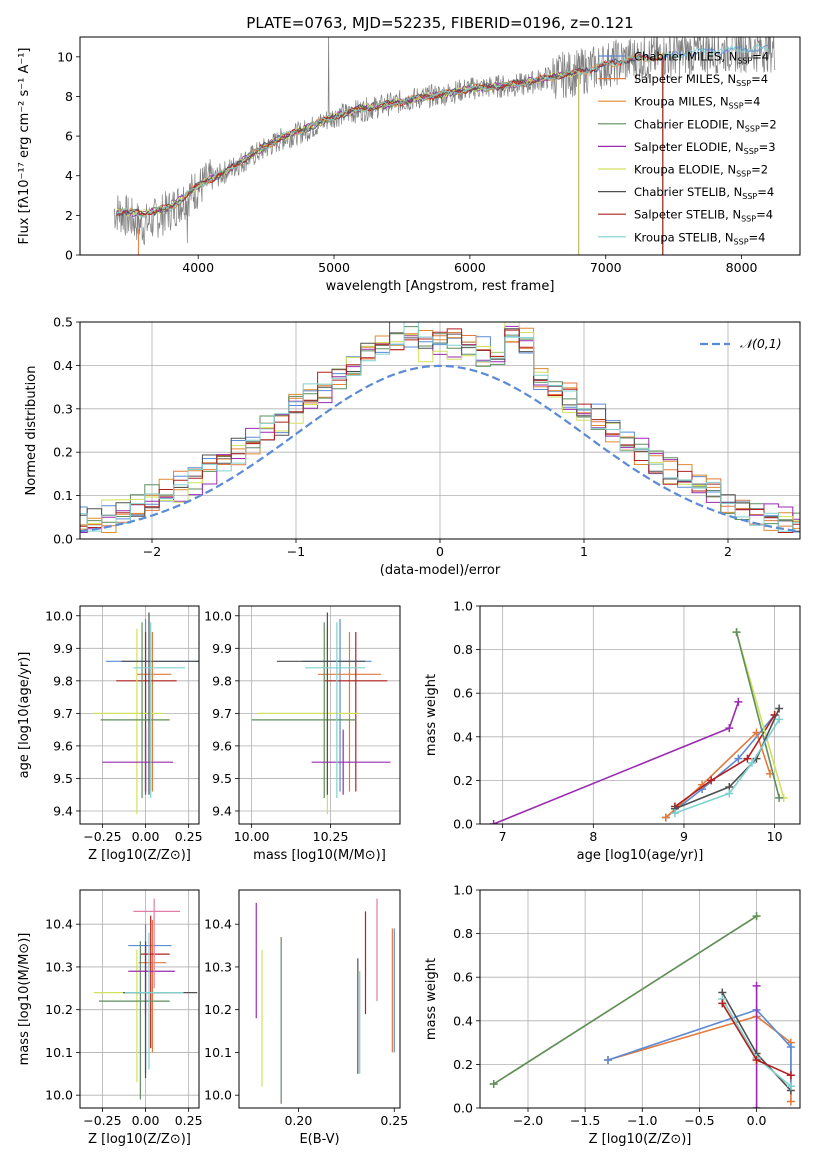 The width and height of the screenshot is (819, 1170). I want to click on x-axis-label: mass [log10(M/M⊙)], so click(319, 855).